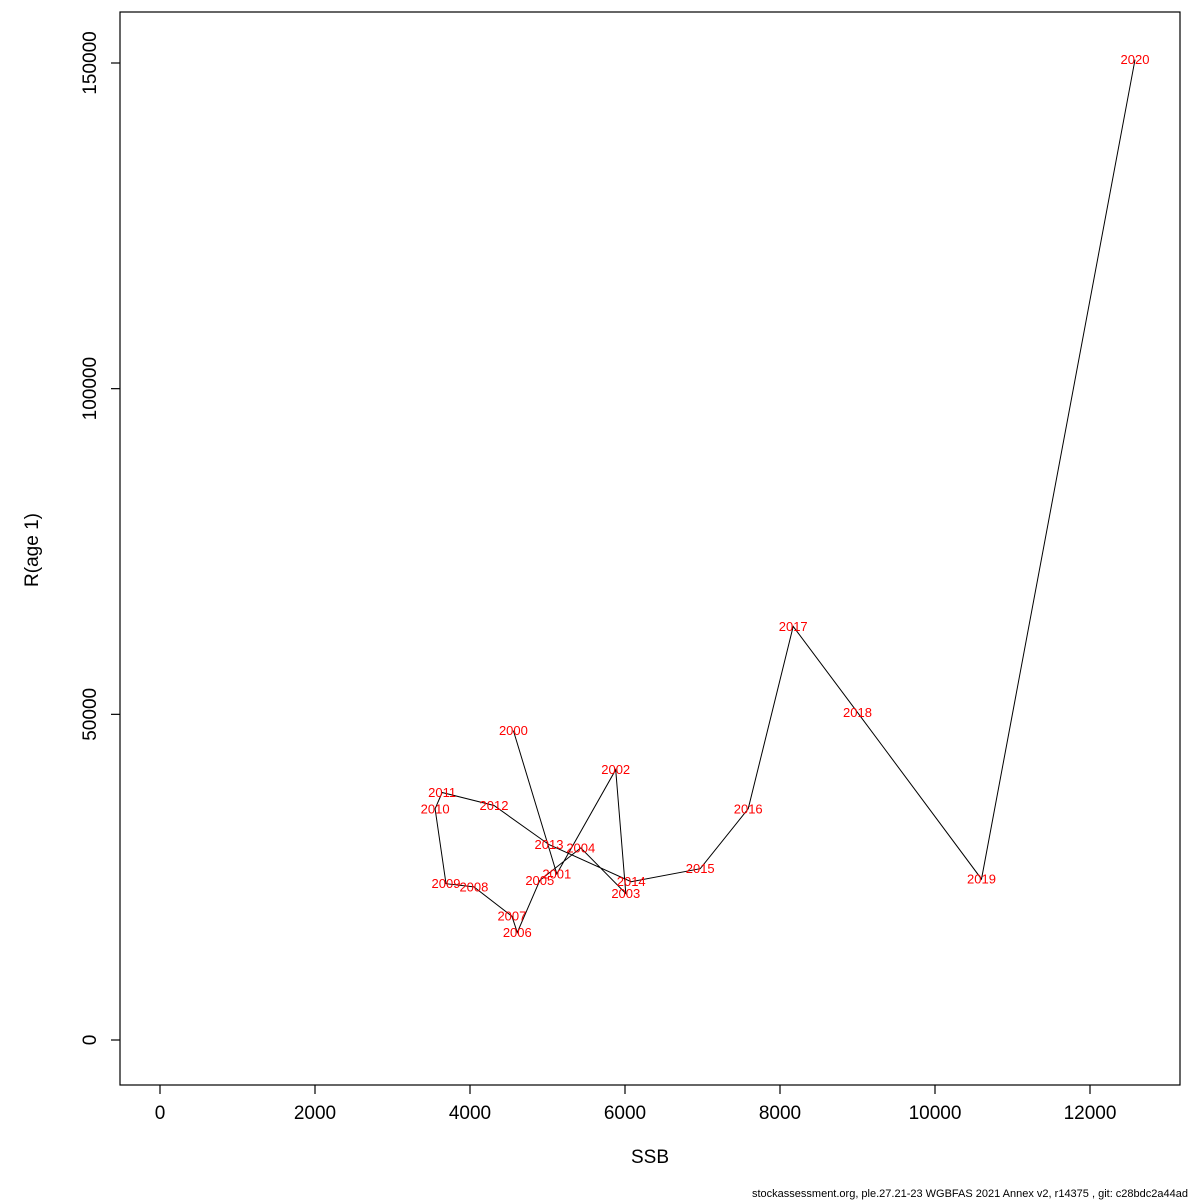  Describe the element at coordinates (511, 916) in the screenshot. I see `year-point-label: 2007` at that location.